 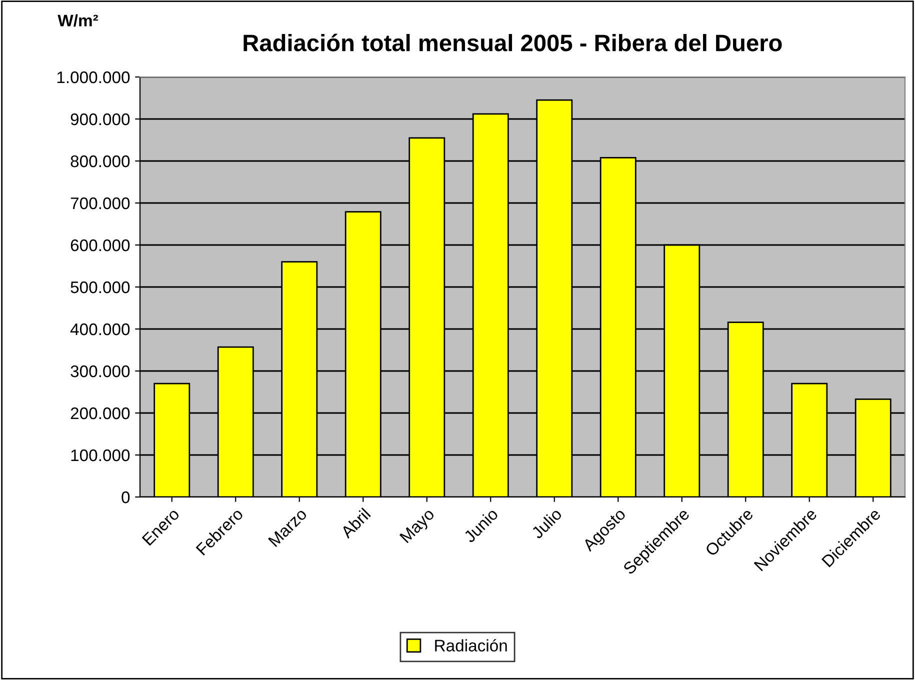 I want to click on y-tick-label: 0, so click(x=126, y=497).